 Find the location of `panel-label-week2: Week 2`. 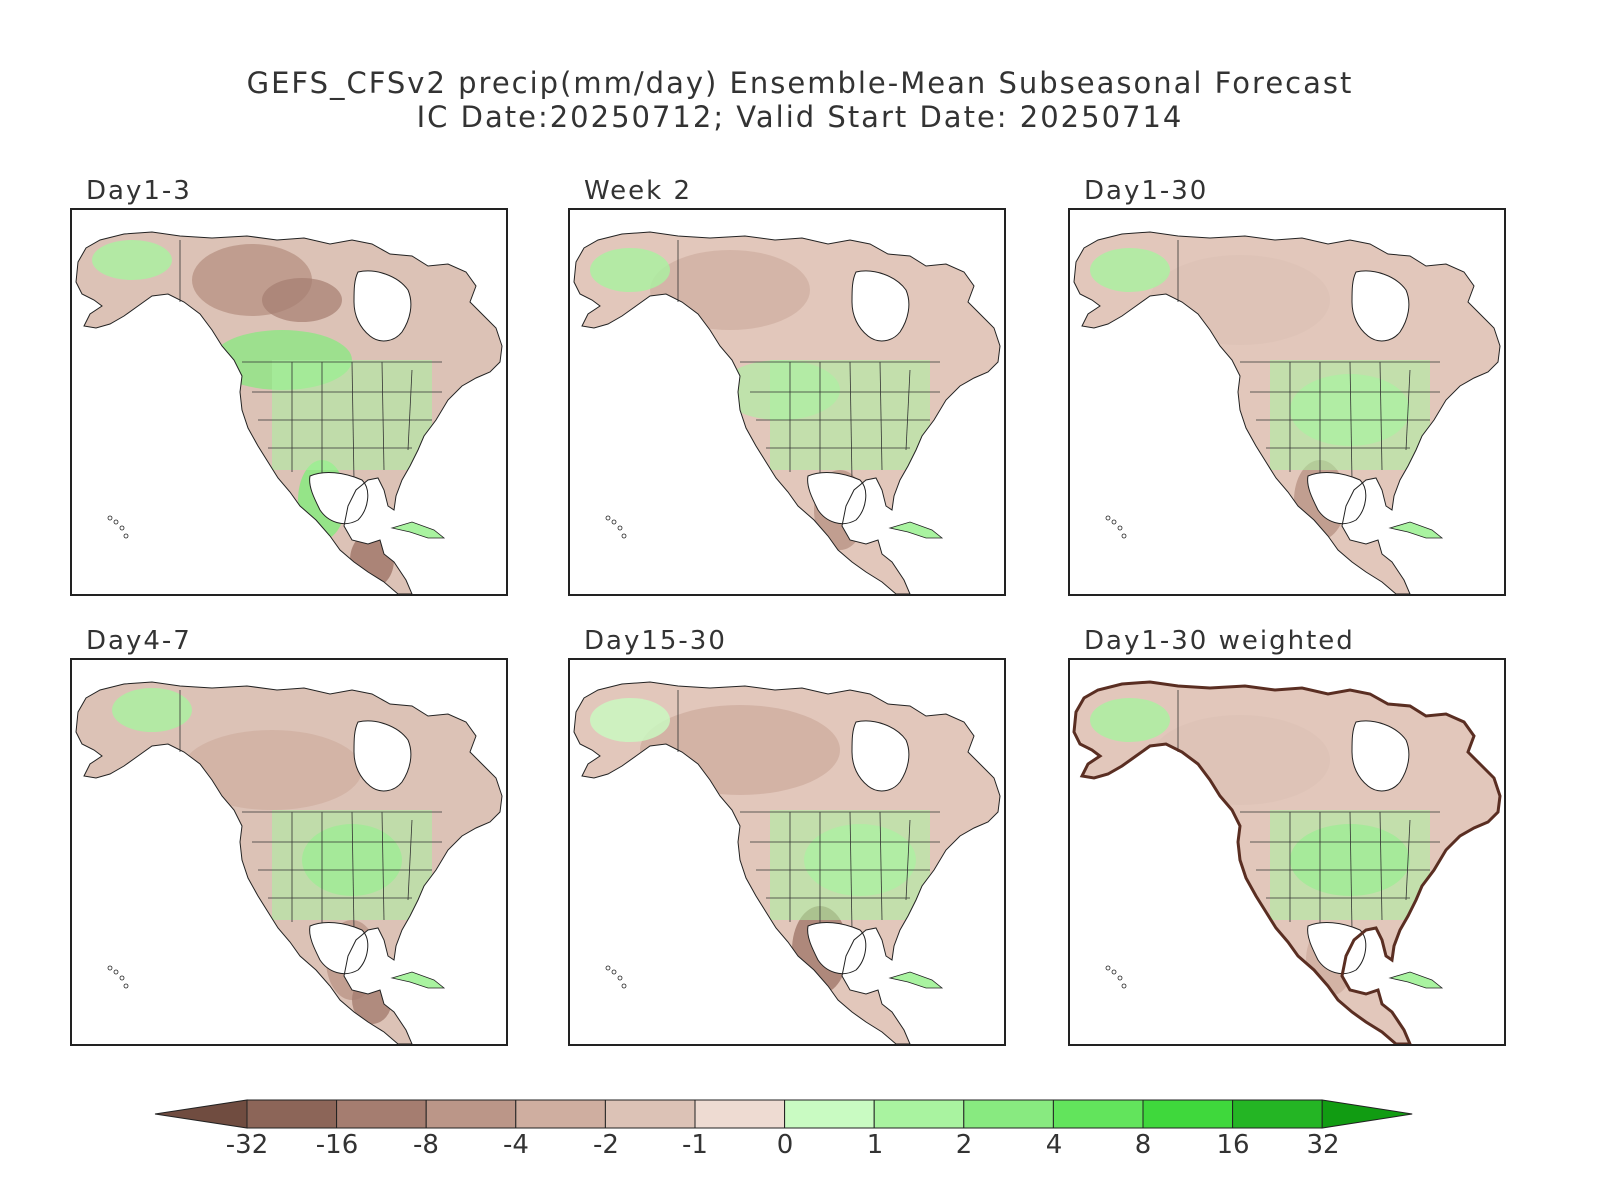

panel-label-week2: Week 2 is located at coordinates (638, 191).